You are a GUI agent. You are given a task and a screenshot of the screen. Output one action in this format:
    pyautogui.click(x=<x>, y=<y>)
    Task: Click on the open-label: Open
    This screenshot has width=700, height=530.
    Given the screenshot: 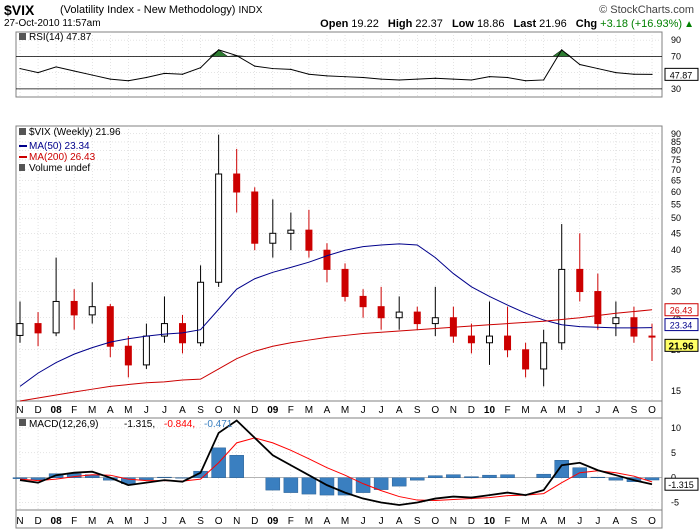 What is the action you would take?
    pyautogui.click(x=334, y=24)
    